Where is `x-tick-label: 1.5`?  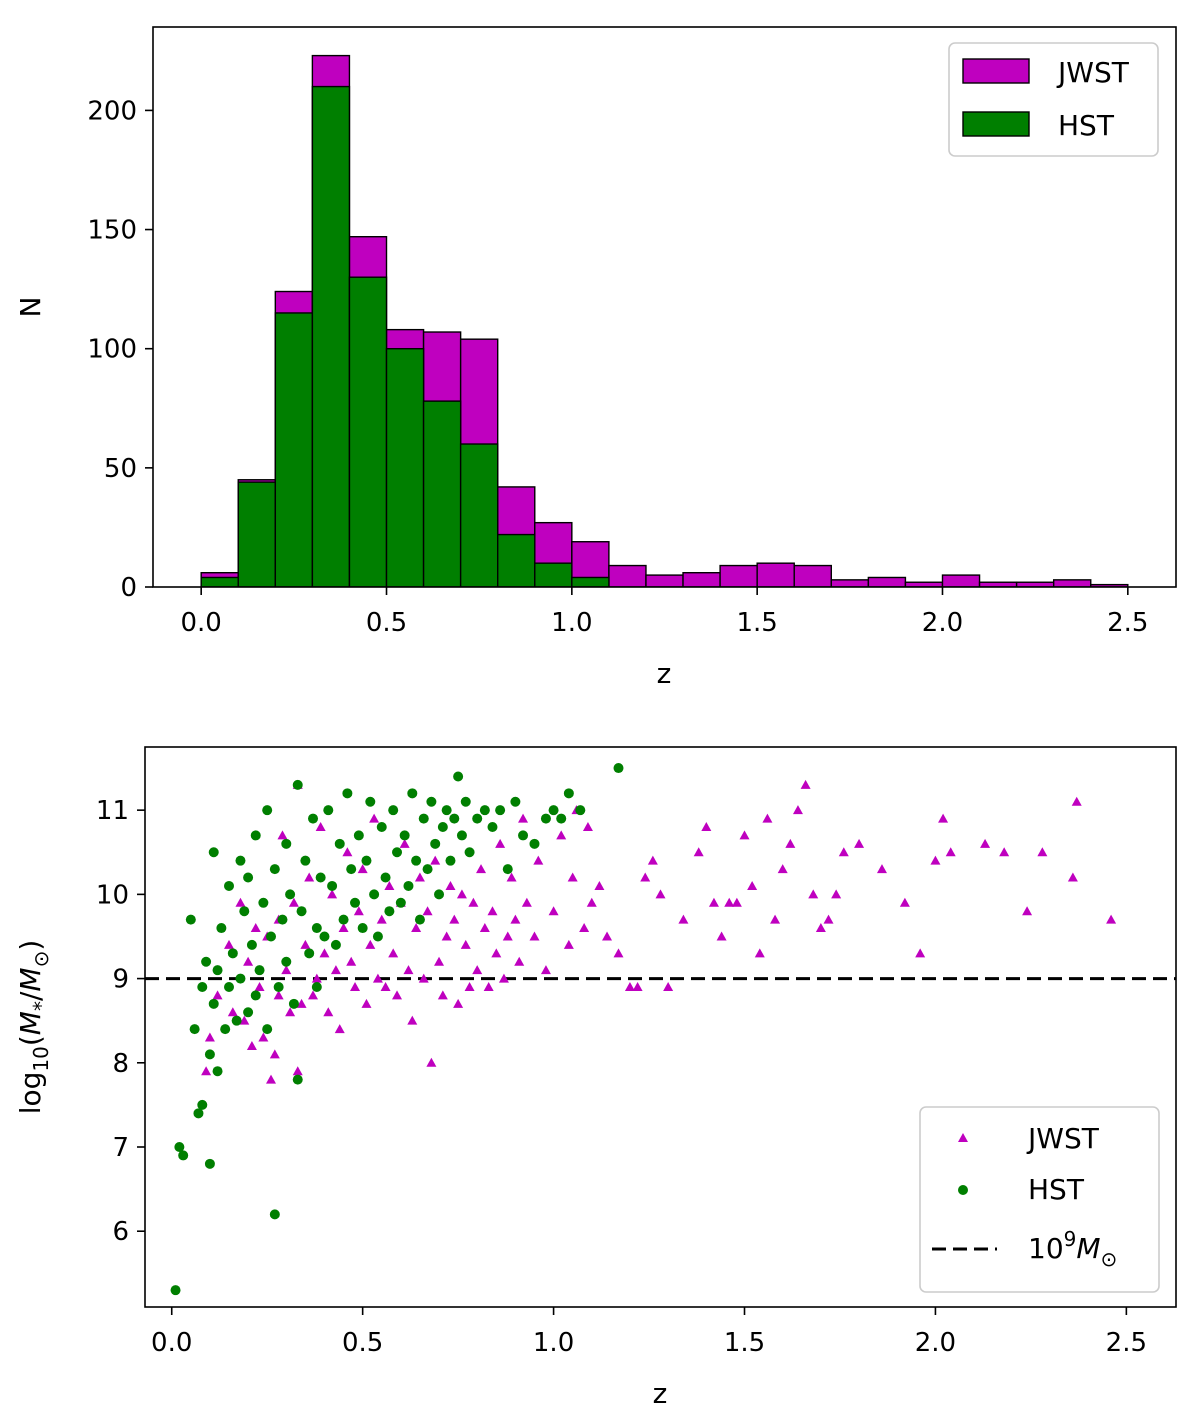
x-tick-label: 1.5 is located at coordinates (744, 1343).